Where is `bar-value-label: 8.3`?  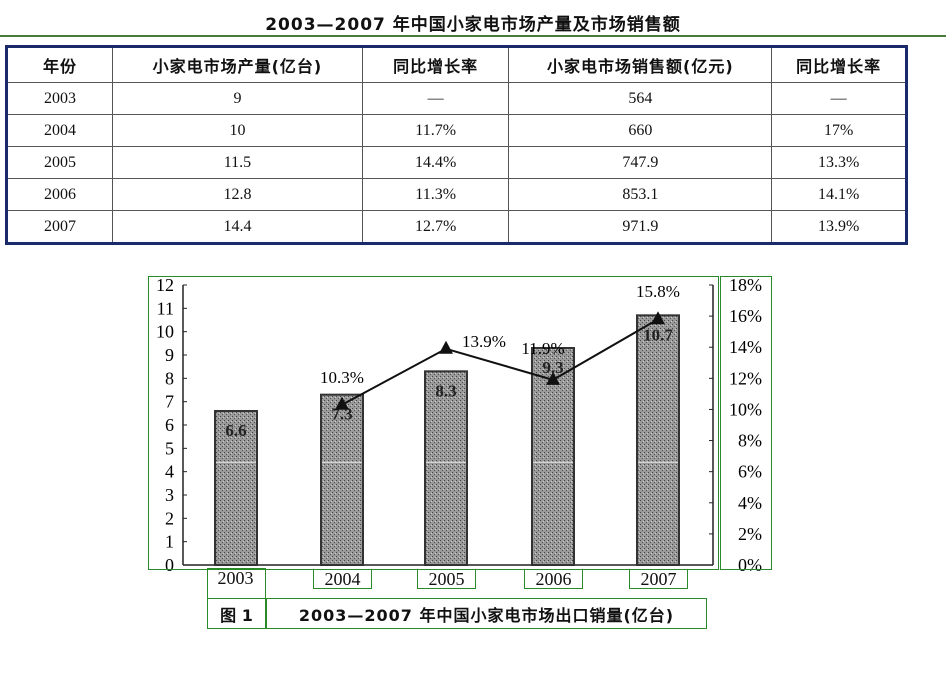 bar-value-label: 8.3 is located at coordinates (445, 390).